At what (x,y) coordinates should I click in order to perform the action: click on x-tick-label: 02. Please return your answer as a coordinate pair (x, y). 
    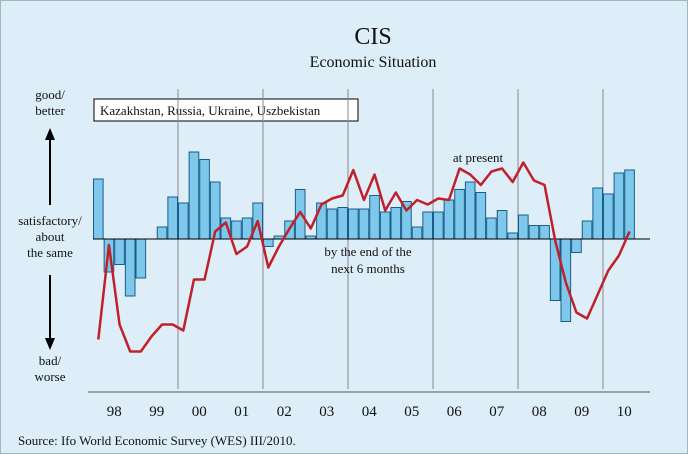
    Looking at the image, I should click on (284, 412).